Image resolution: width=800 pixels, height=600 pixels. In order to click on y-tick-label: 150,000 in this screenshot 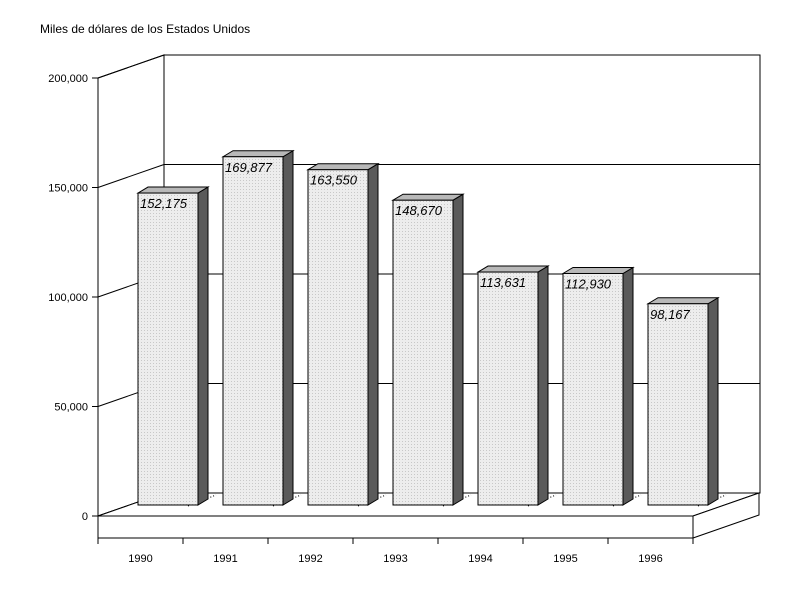, I will do `click(68, 189)`.